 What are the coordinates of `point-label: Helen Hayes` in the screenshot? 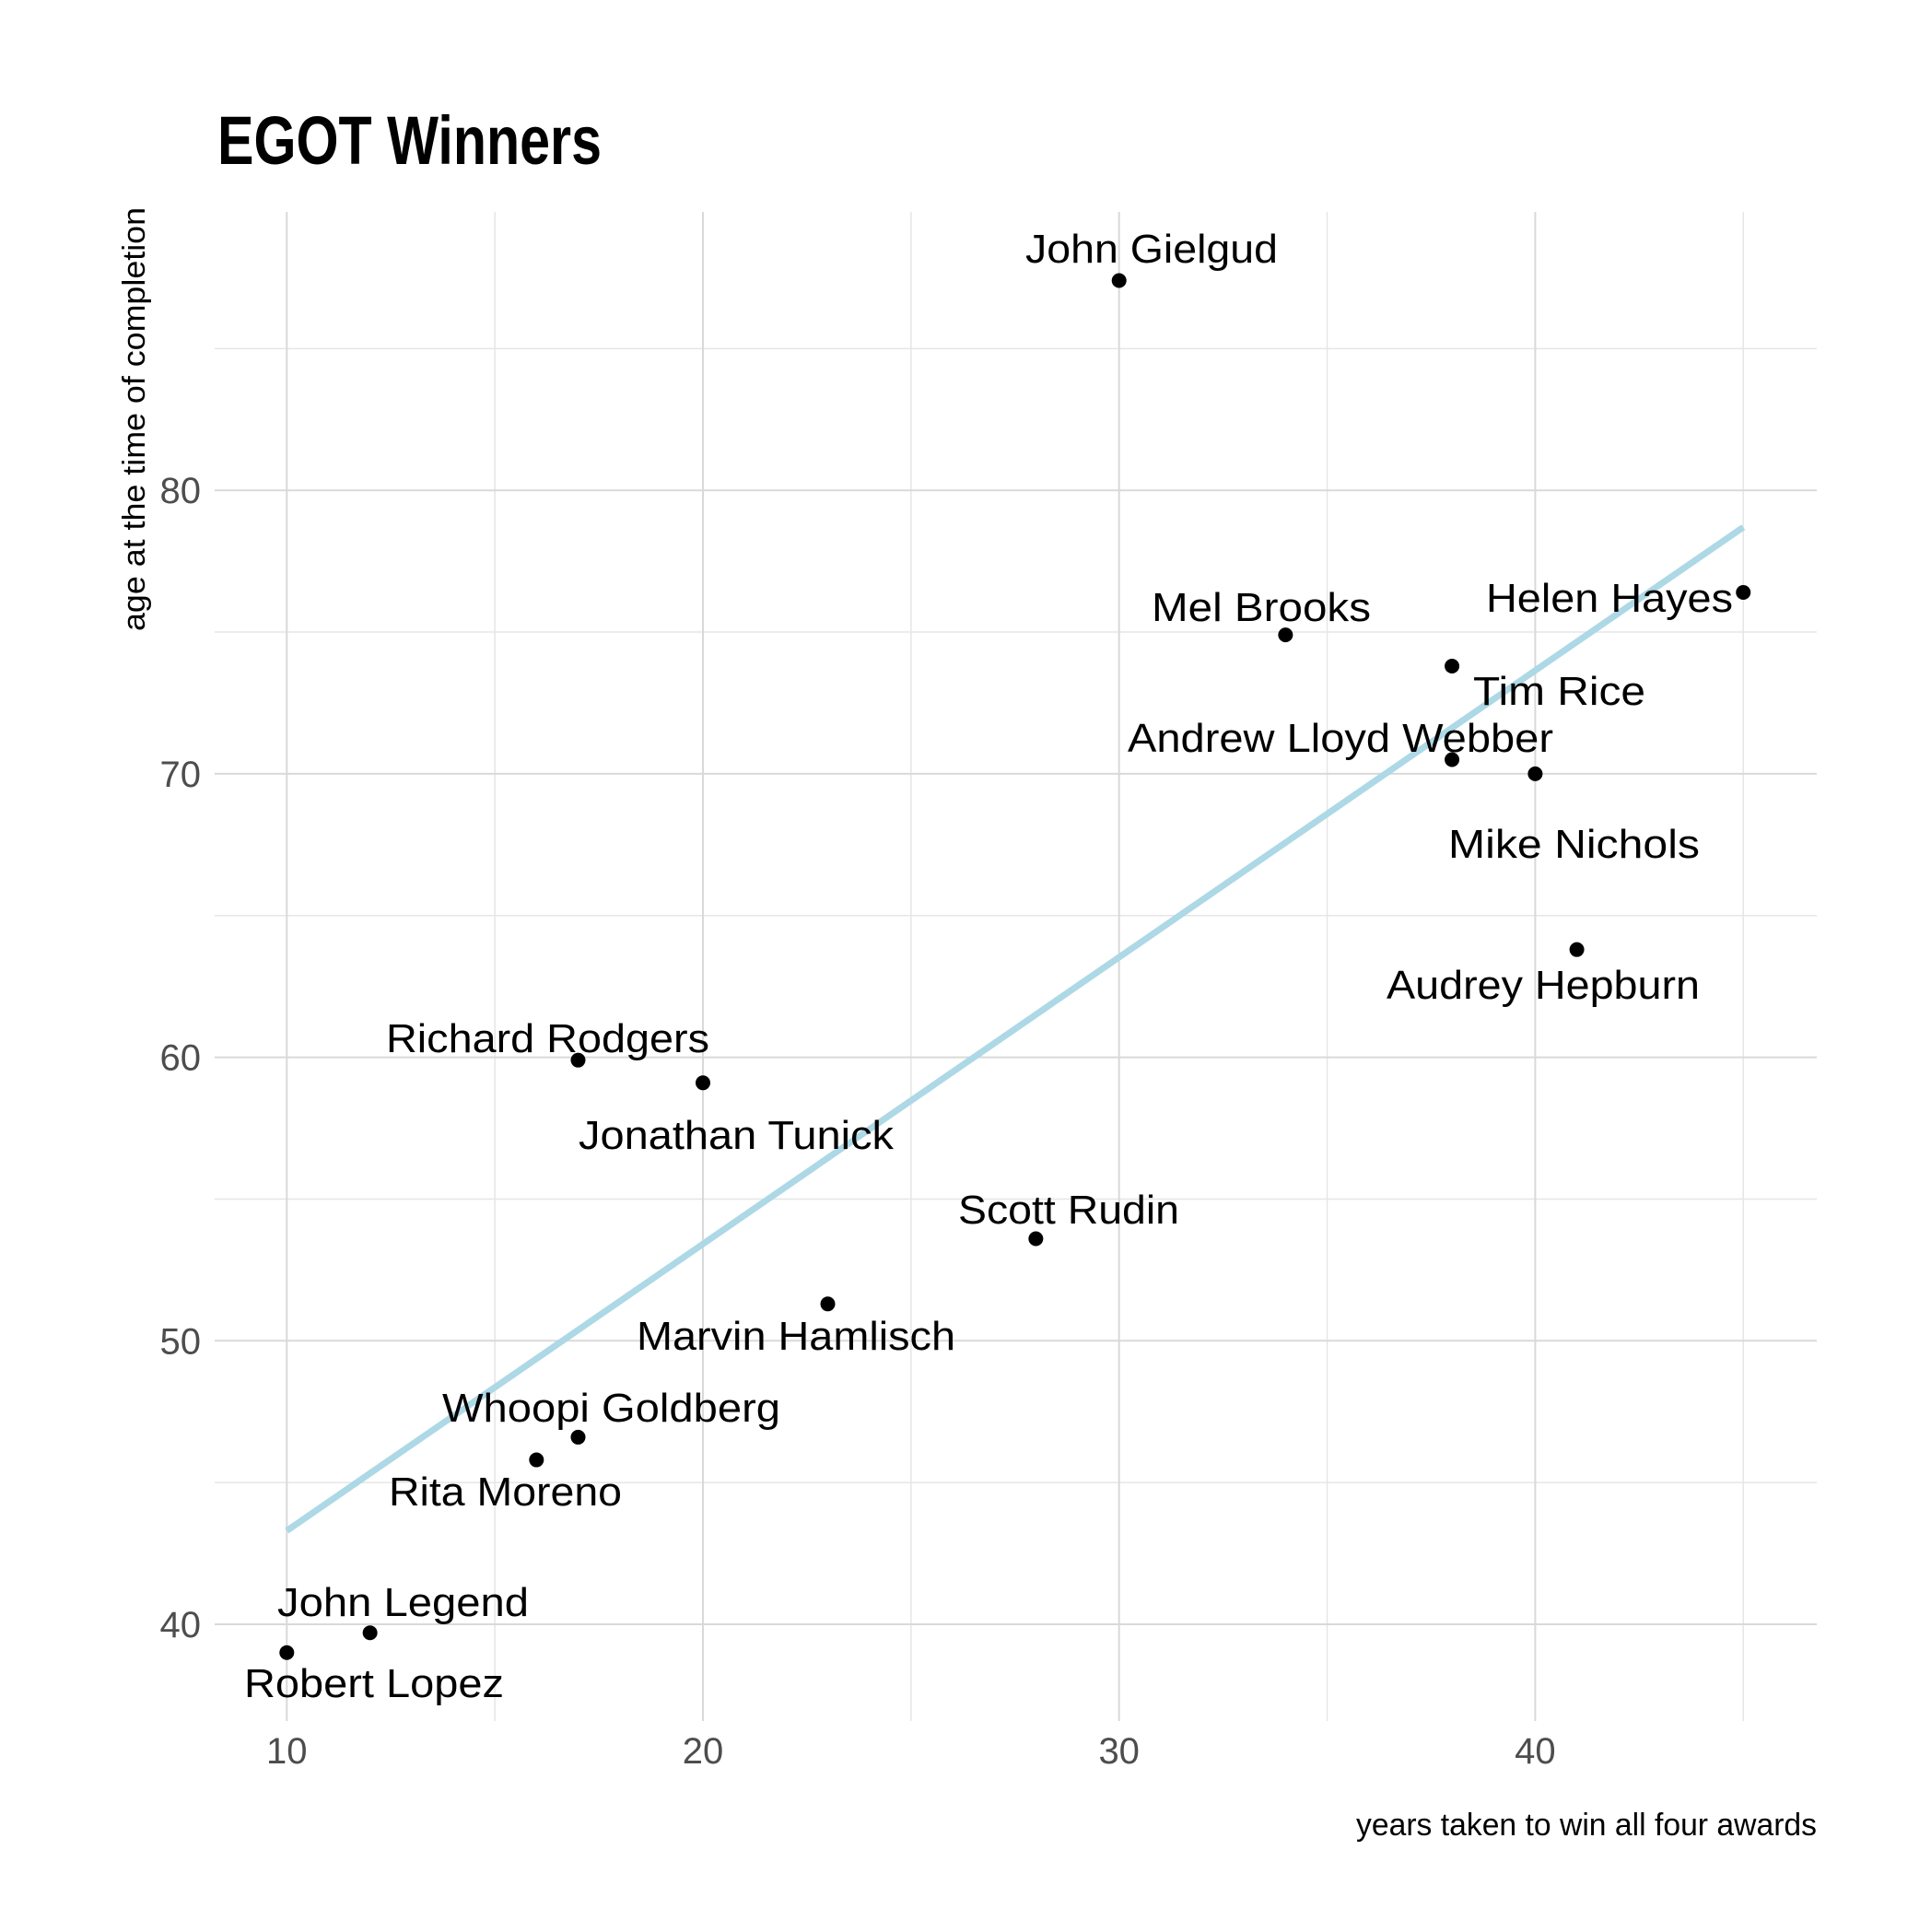 It's located at (1609, 598).